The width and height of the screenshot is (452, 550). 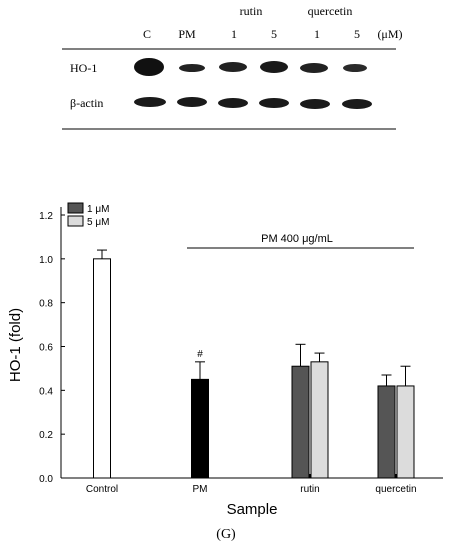 I want to click on blot-lane-label: C, so click(x=147, y=34).